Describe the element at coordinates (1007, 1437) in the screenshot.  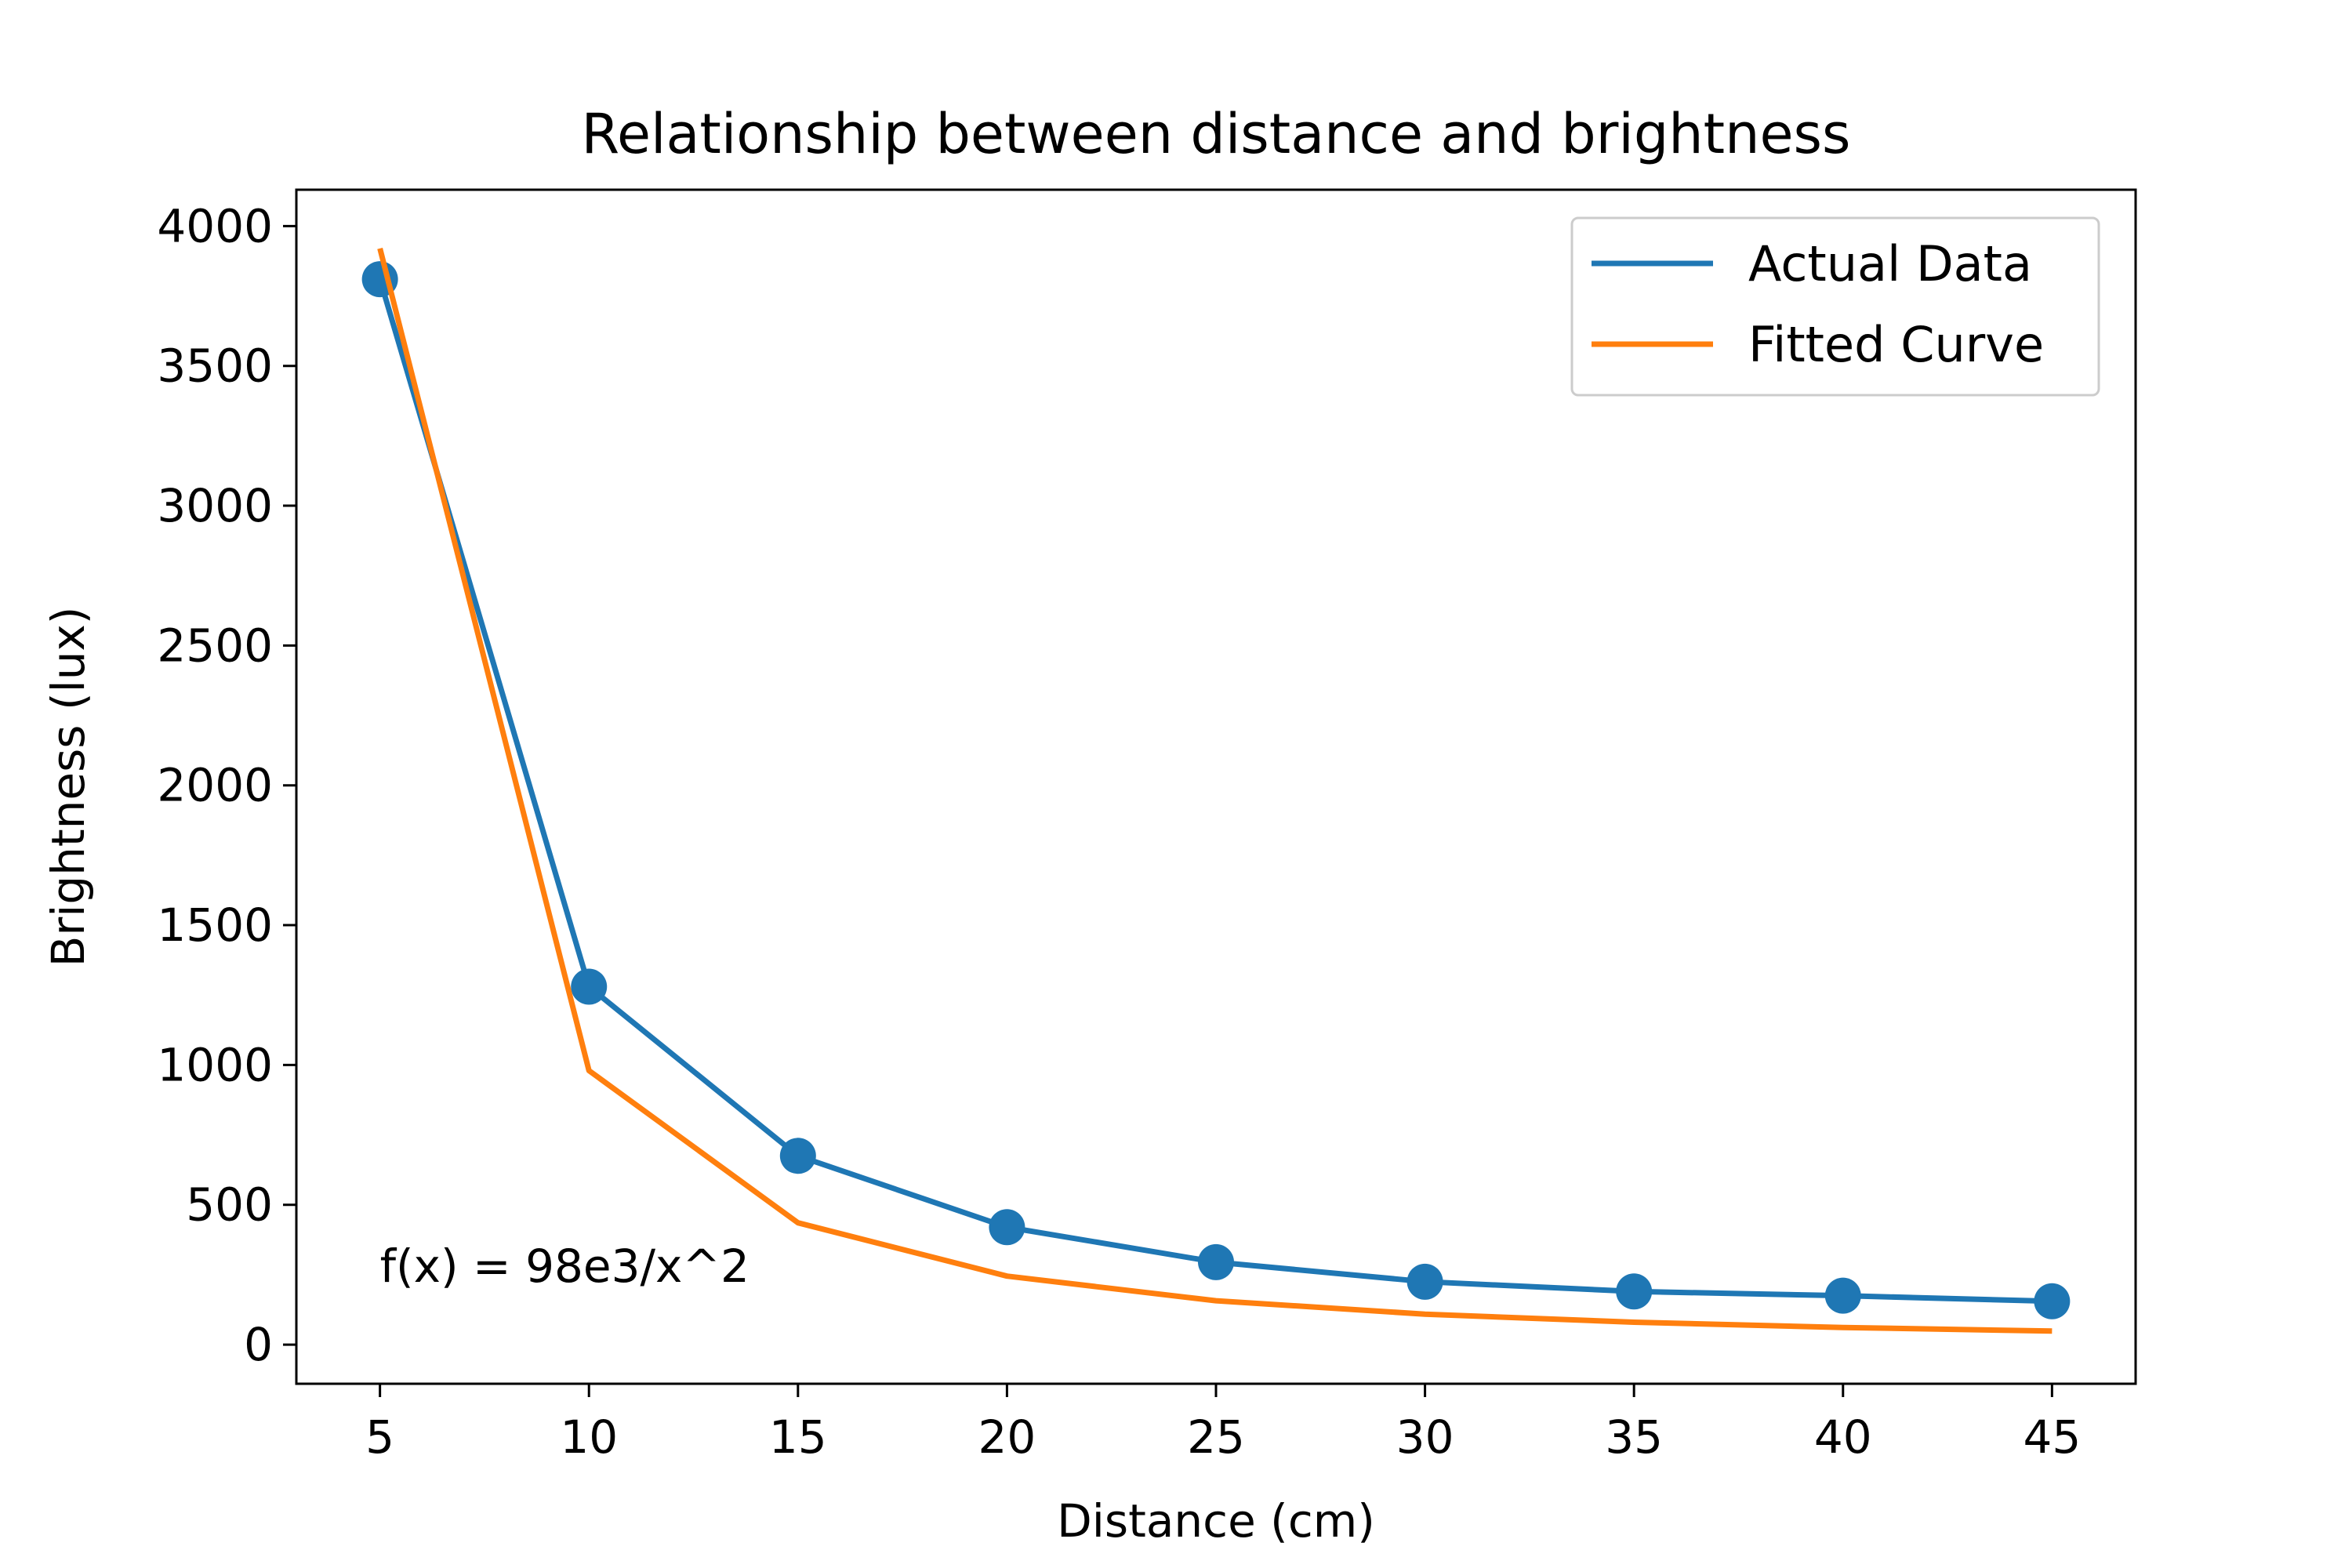
I see `x-tick-label: 20` at that location.